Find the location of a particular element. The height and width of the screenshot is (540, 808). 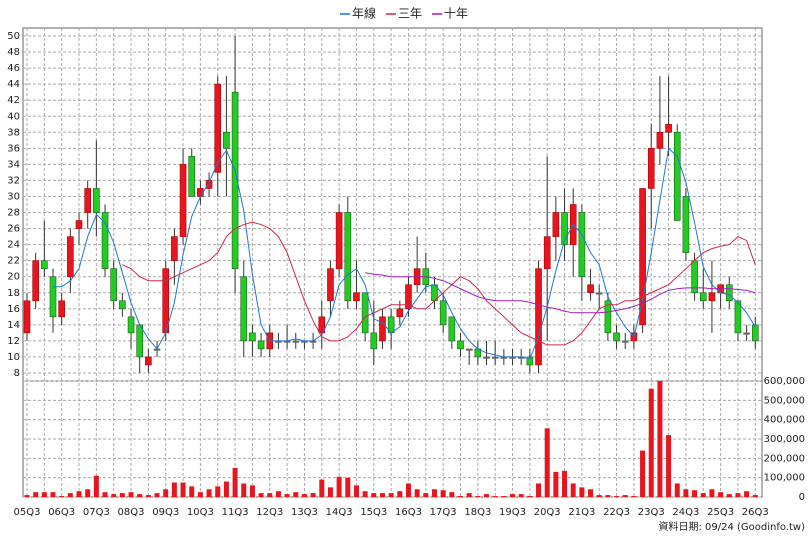

y-tick-label: 40 is located at coordinates (13, 116).